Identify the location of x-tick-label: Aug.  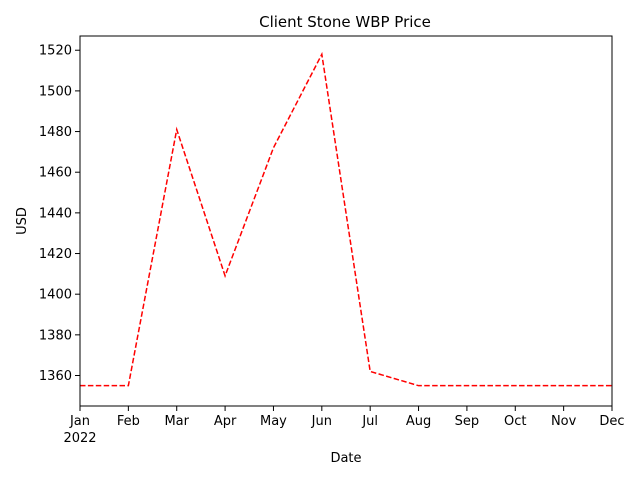
(418, 421).